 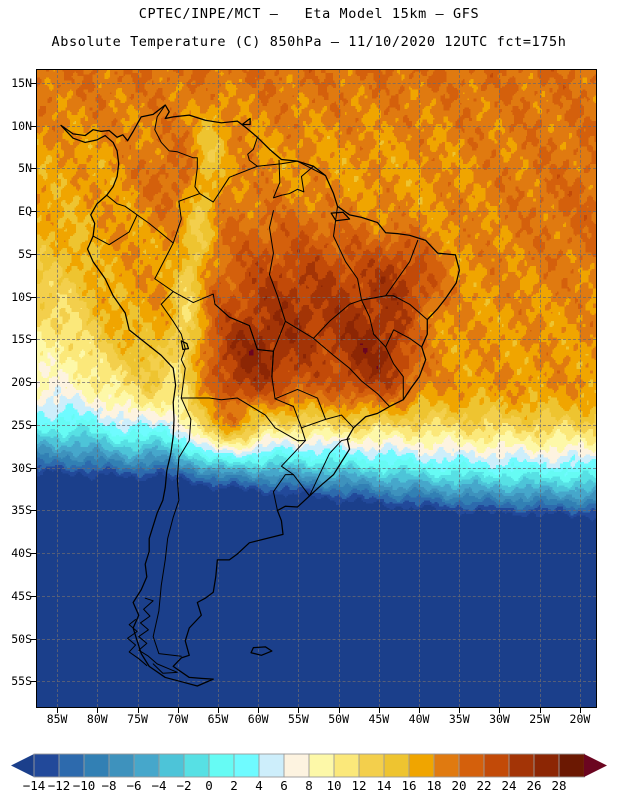 What do you see at coordinates (459, 719) in the screenshot?
I see `x-tick-label: 35W` at bounding box center [459, 719].